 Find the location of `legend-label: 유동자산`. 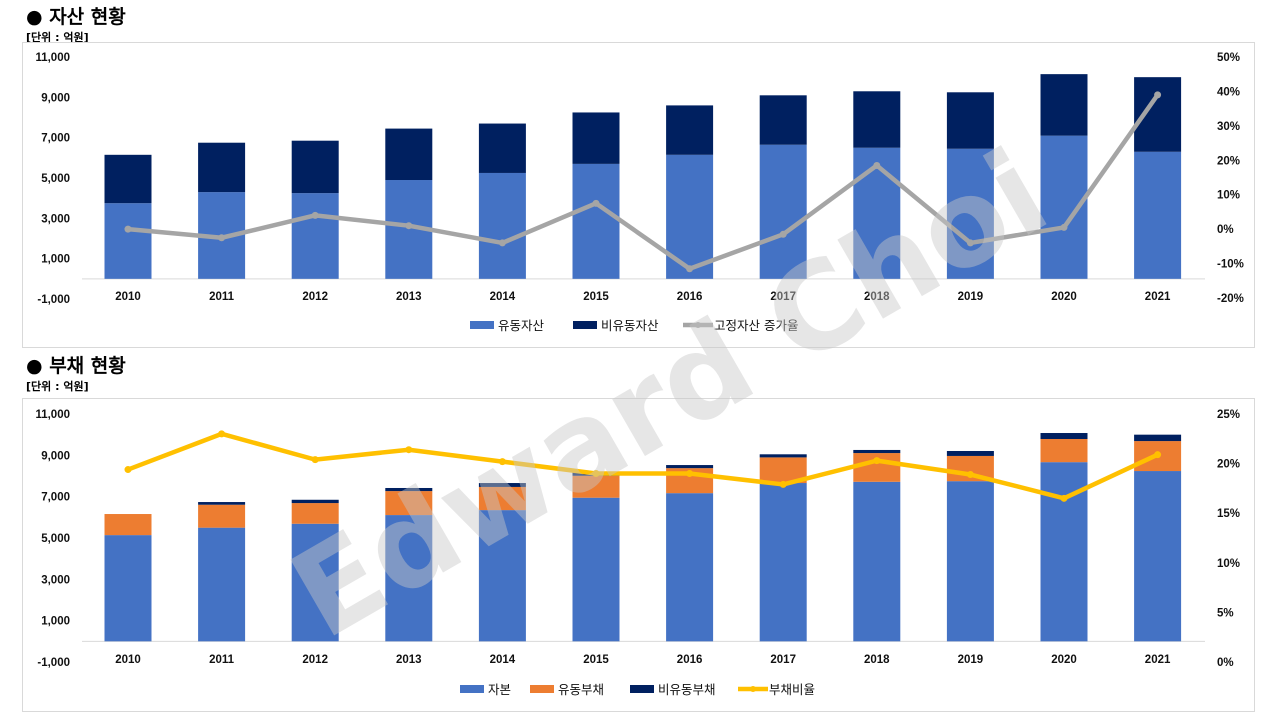

legend-label: 유동자산 is located at coordinates (521, 325).